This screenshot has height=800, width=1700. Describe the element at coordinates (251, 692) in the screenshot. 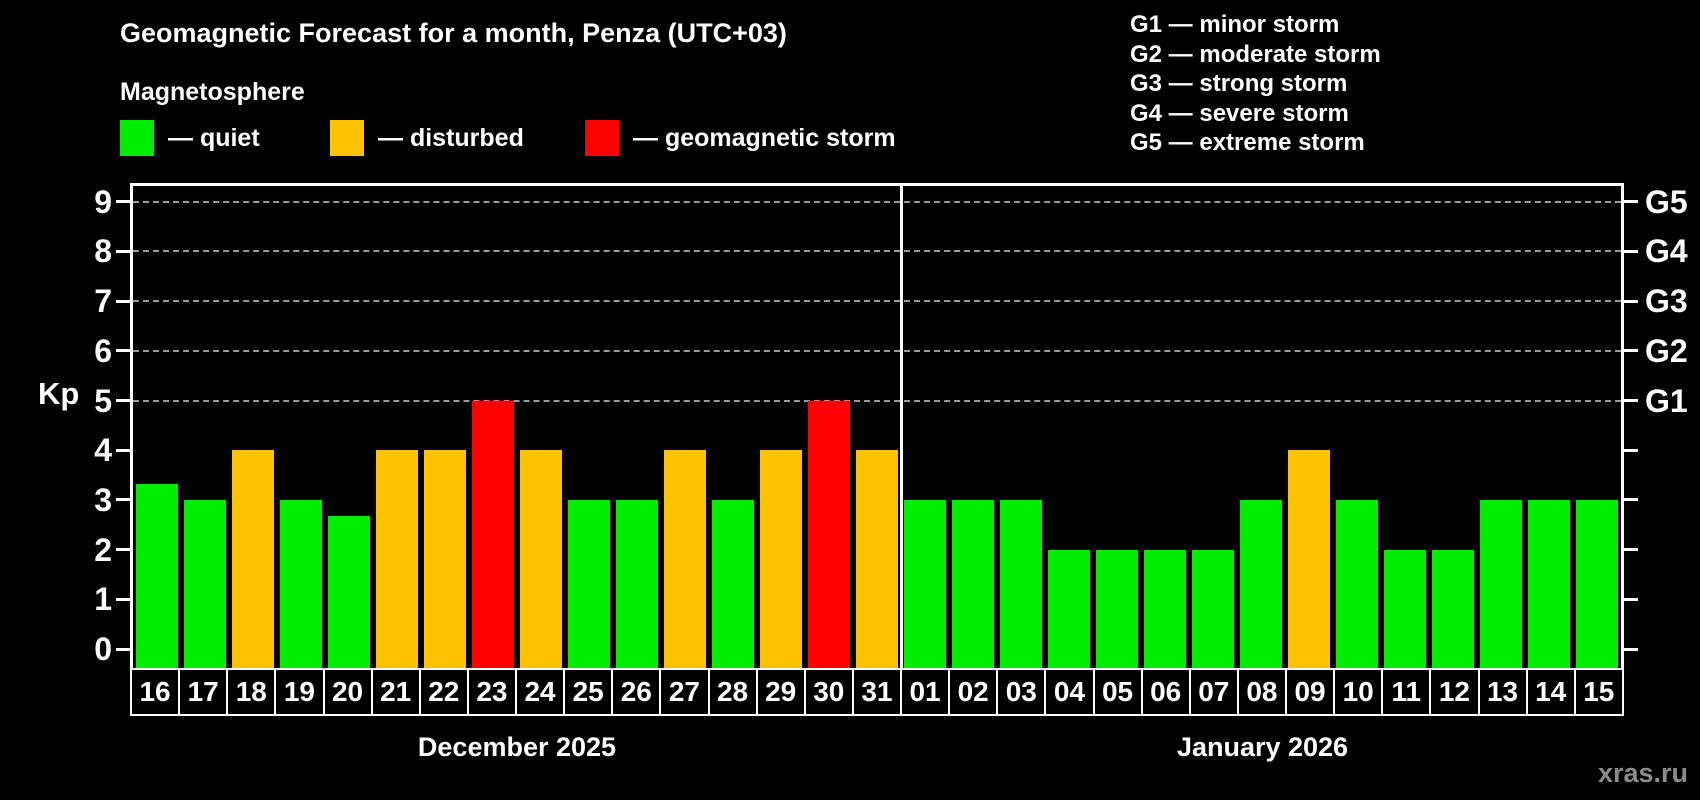

I see `day-label-18: 18` at that location.